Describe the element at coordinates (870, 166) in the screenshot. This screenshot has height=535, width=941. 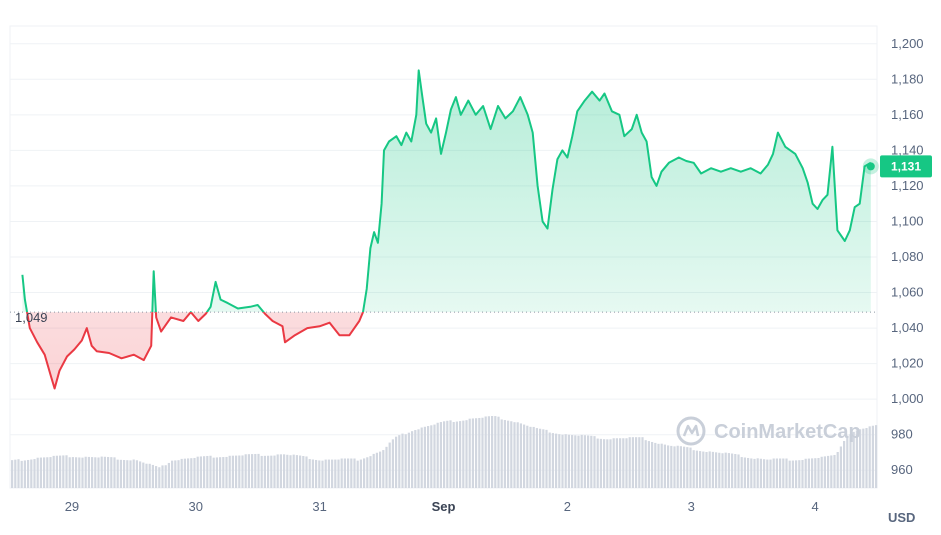
I see `current-price-dot` at that location.